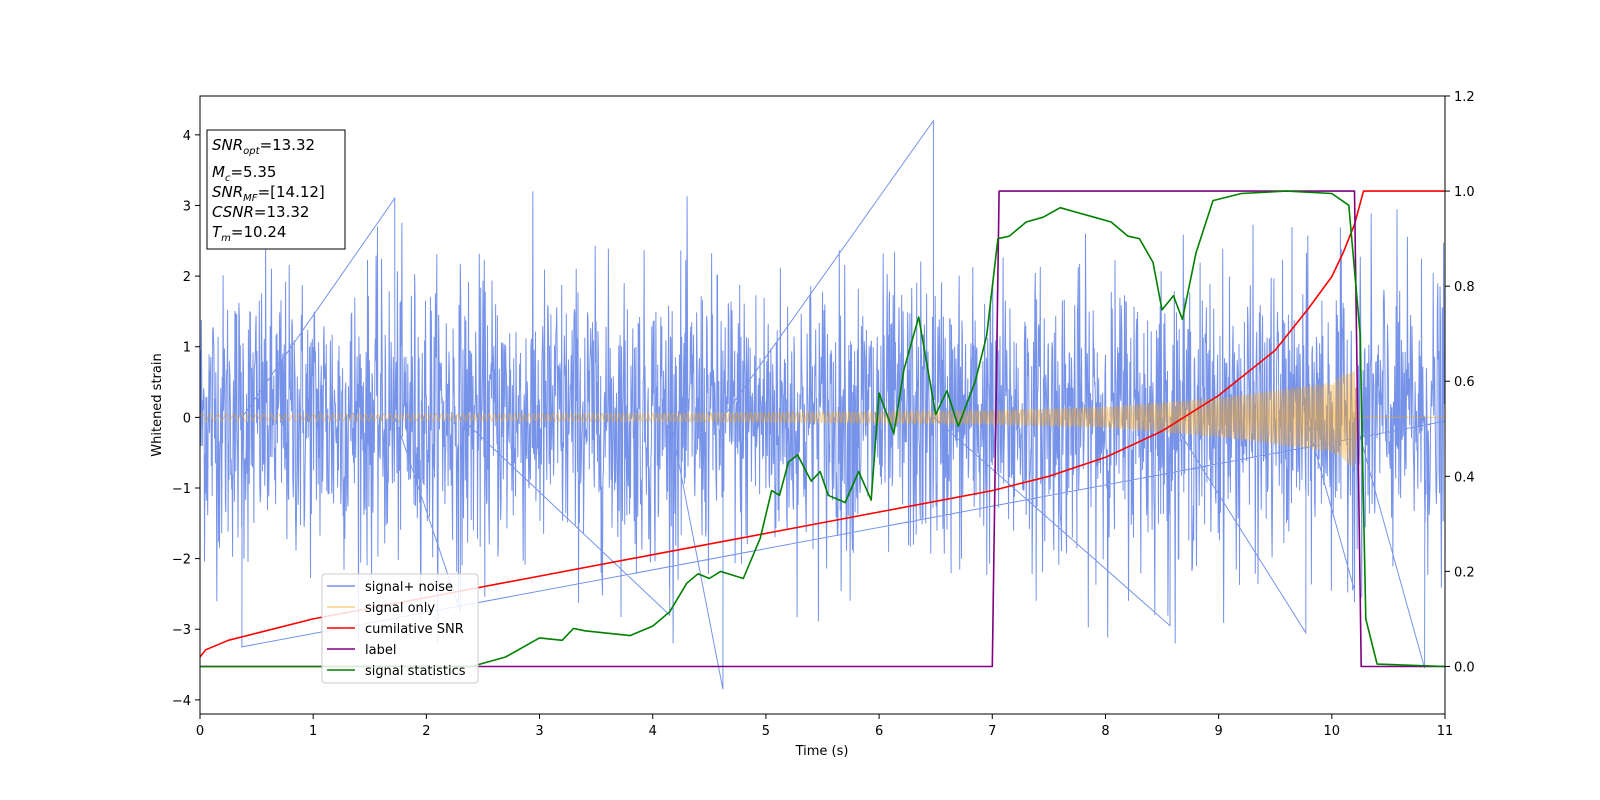  I want to click on legend-entry: label, so click(380, 650).